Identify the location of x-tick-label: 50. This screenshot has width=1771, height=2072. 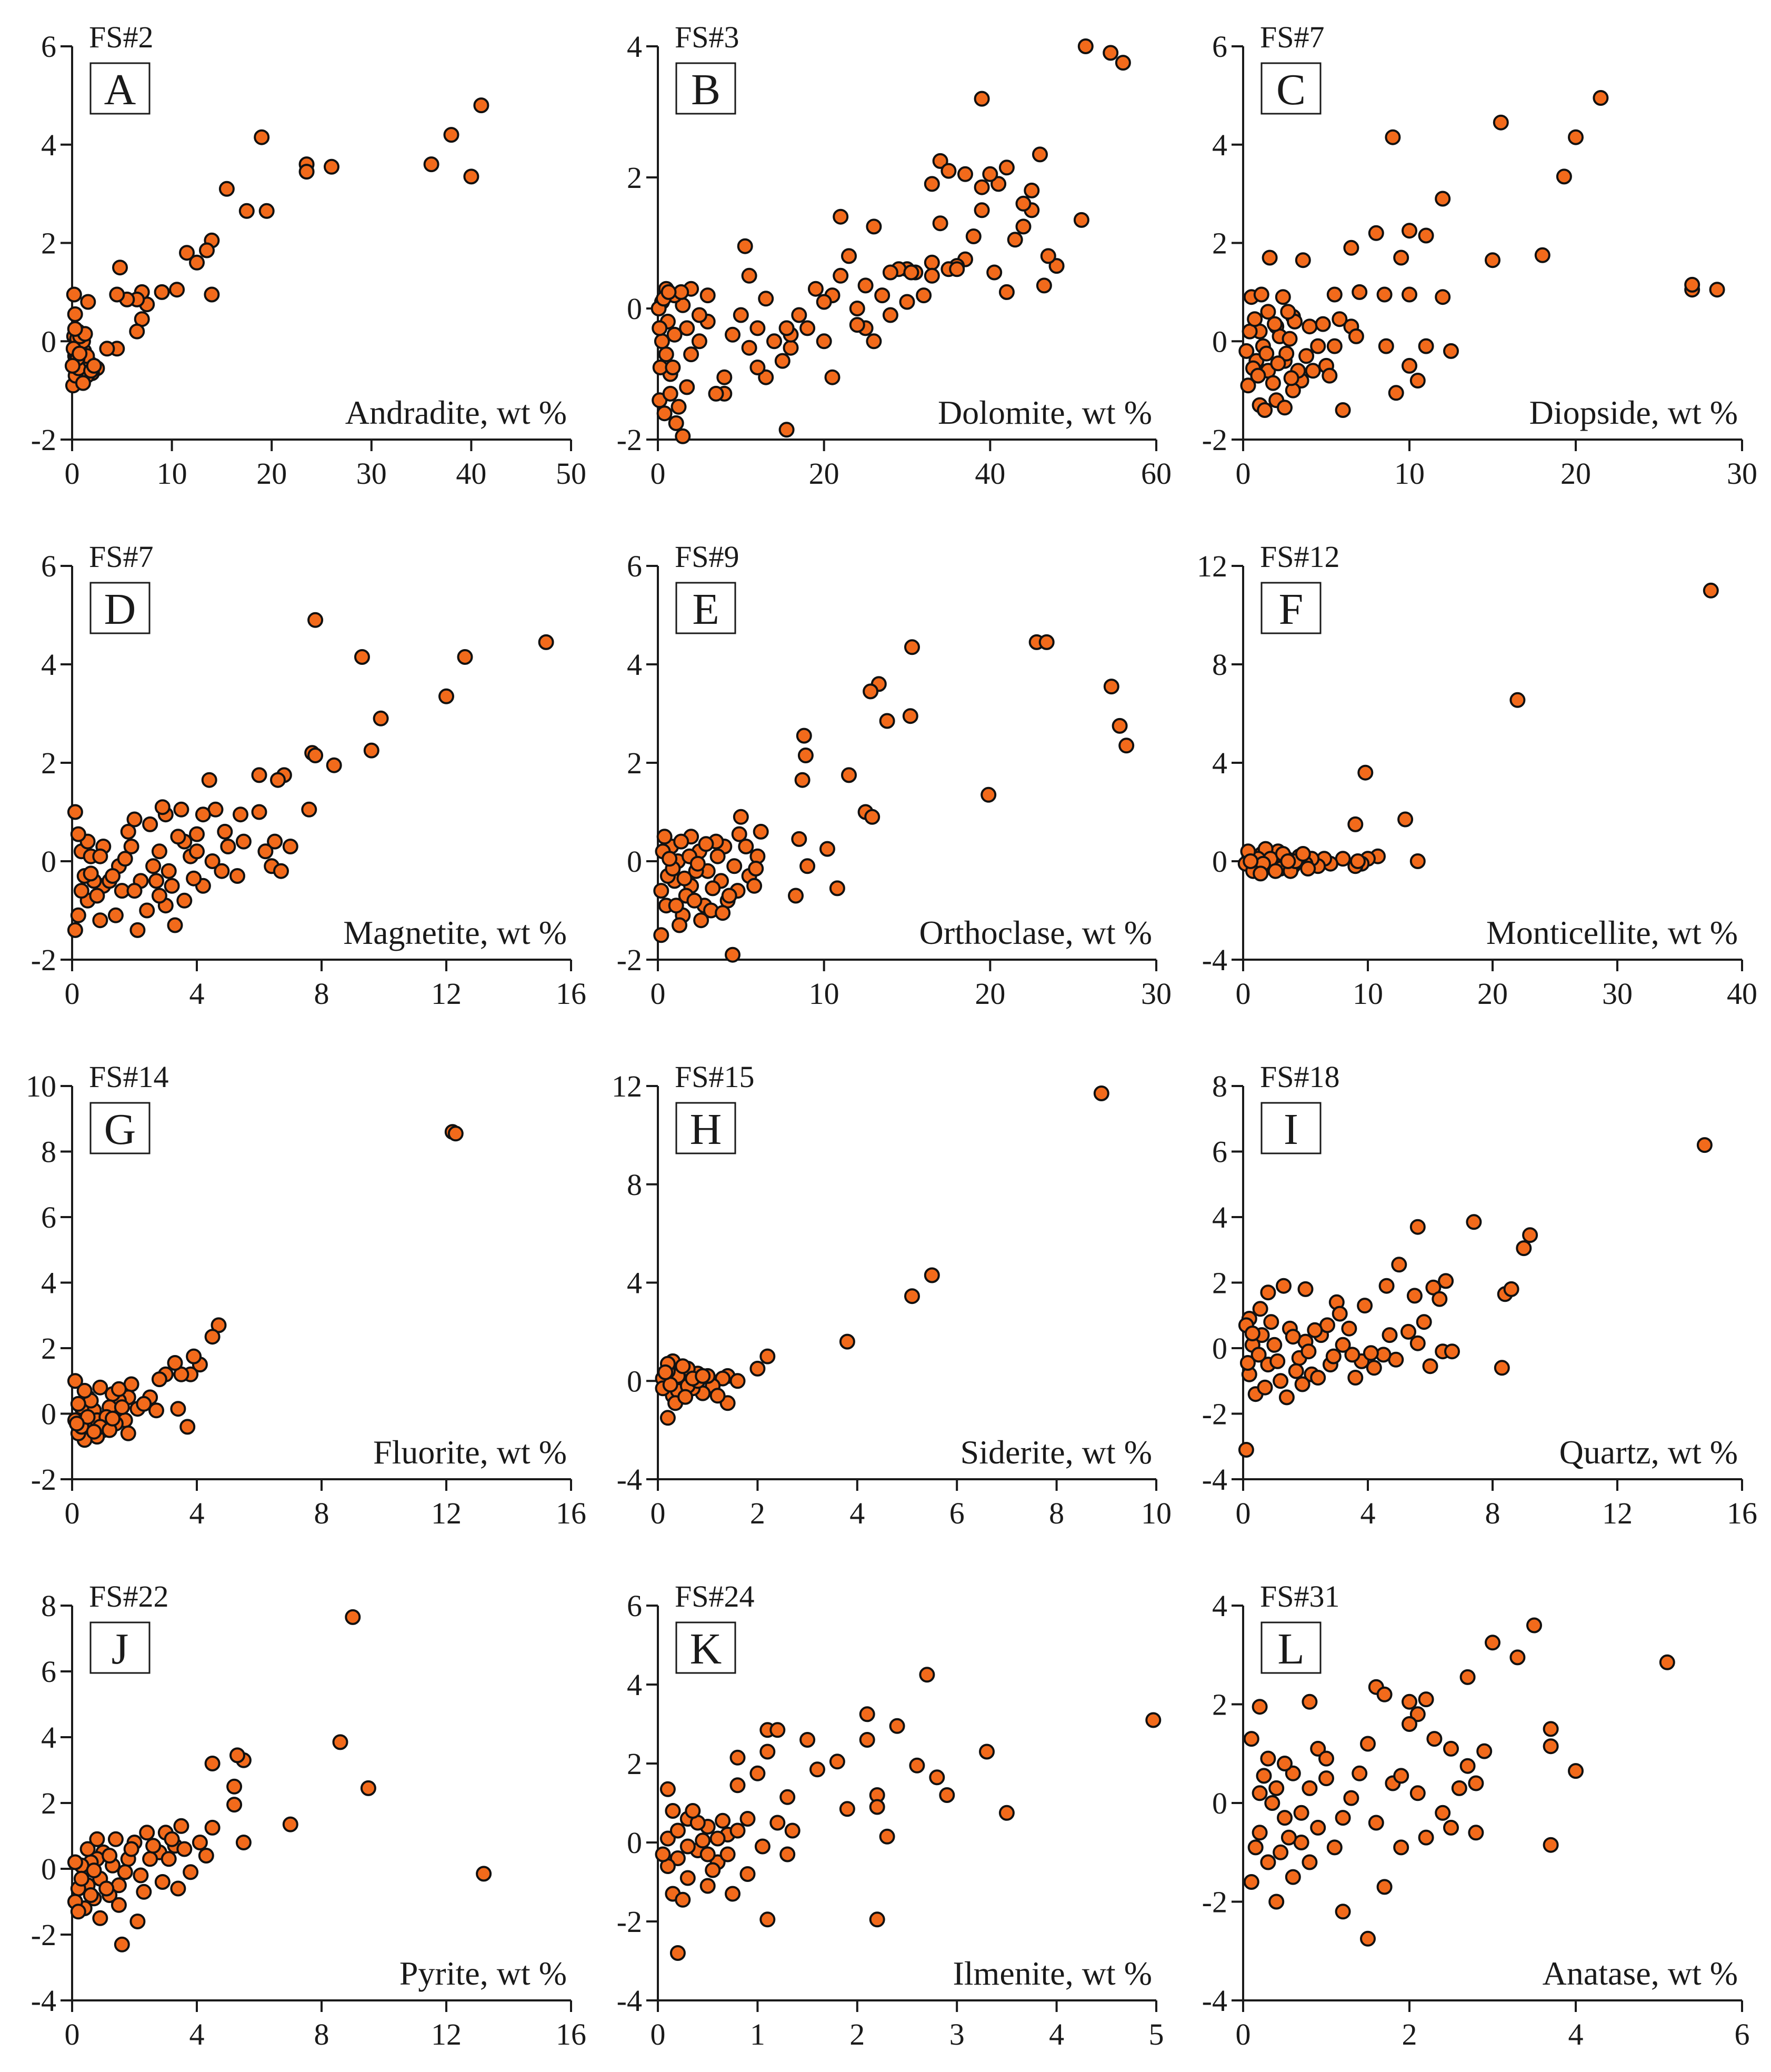
(571, 473).